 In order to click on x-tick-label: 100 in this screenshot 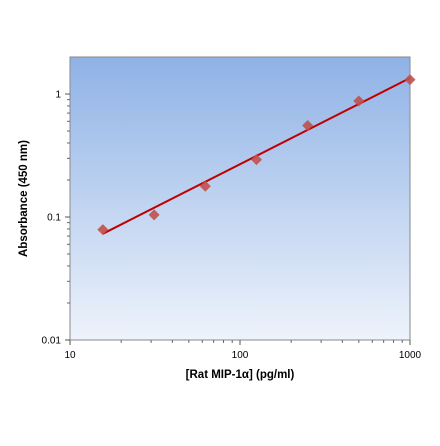, I will do `click(240, 355)`.